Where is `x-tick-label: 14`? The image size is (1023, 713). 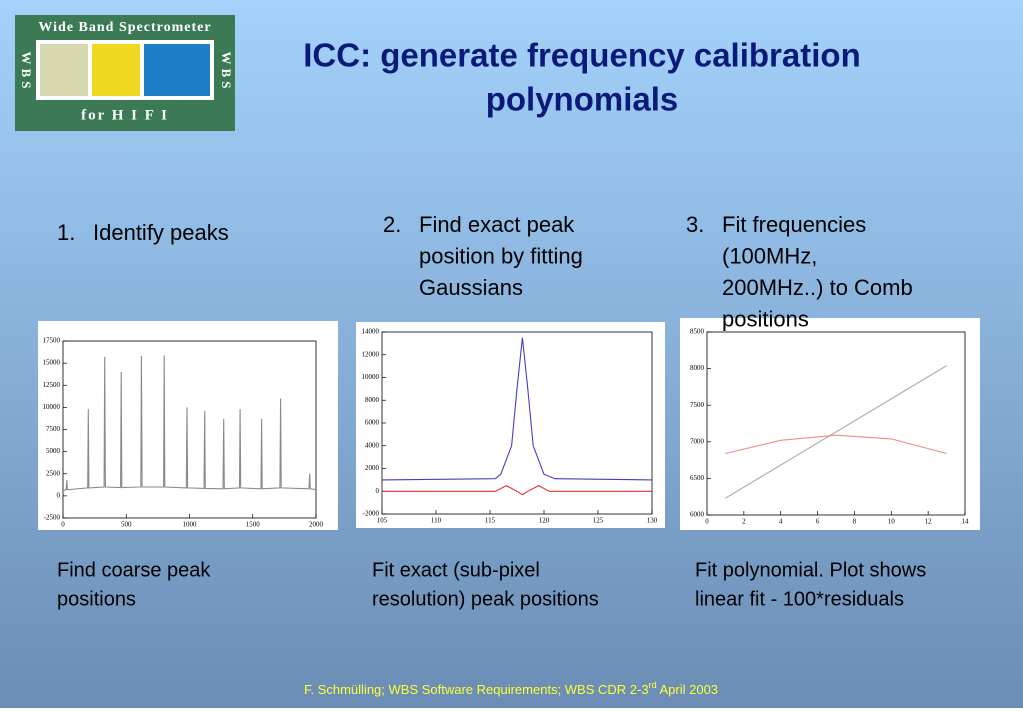 x-tick-label: 14 is located at coordinates (966, 522).